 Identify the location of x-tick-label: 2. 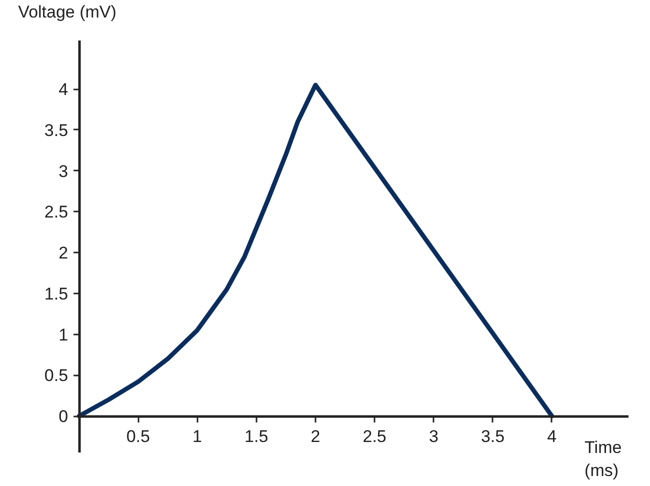
(315, 436).